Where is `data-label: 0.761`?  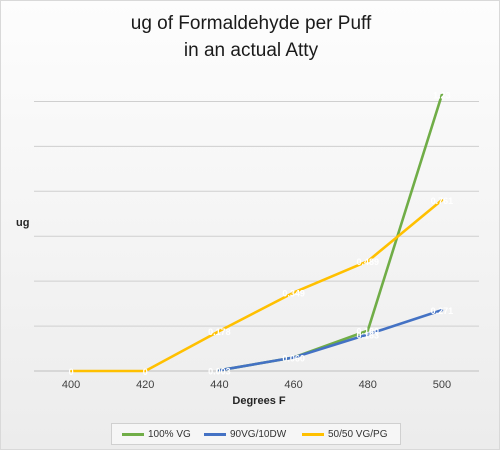 data-label: 0.761 is located at coordinates (442, 201).